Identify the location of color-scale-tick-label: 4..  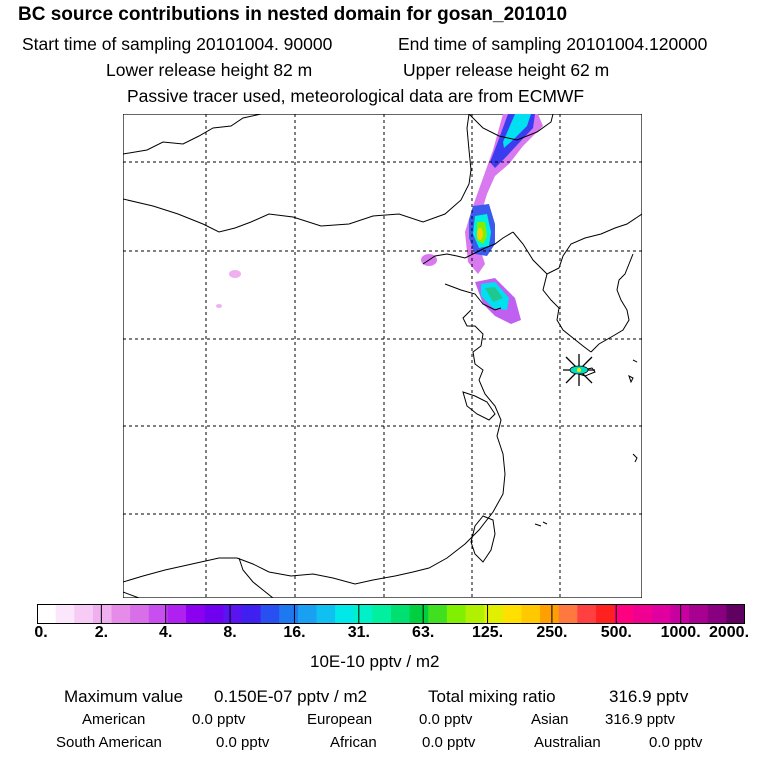
(166, 632).